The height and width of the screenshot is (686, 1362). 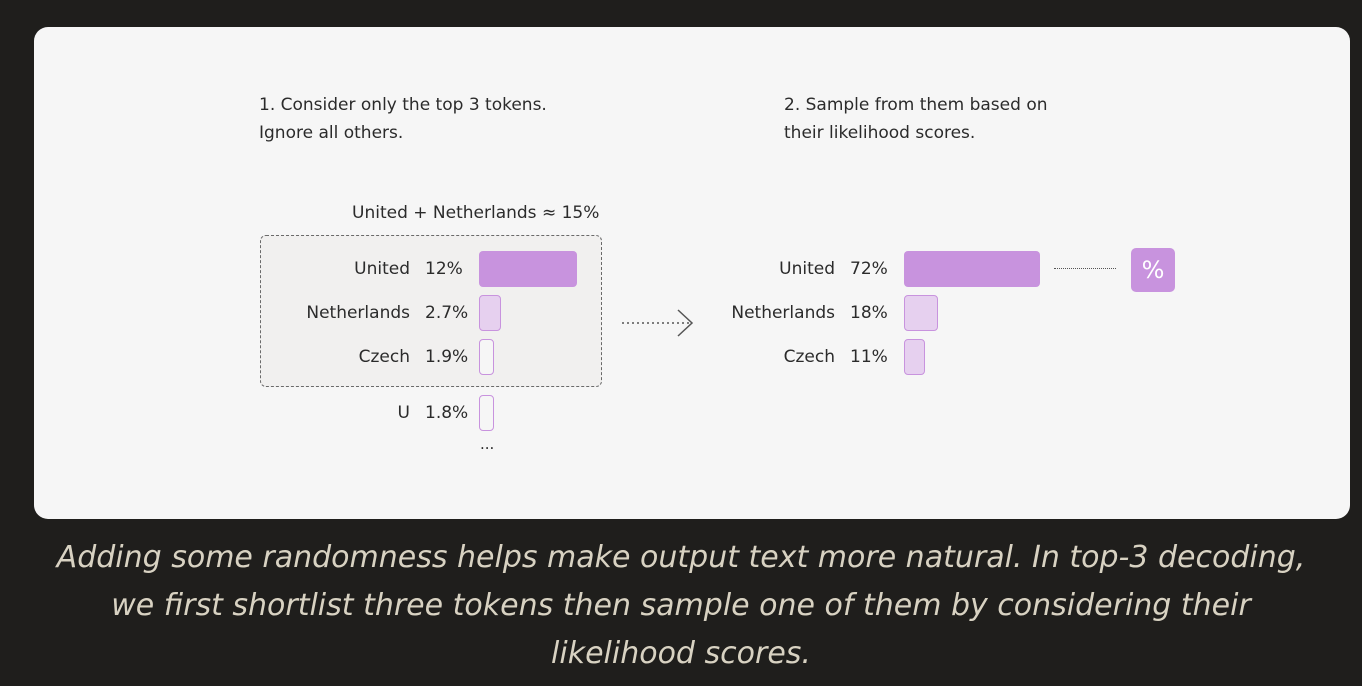 What do you see at coordinates (444, 269) in the screenshot?
I see `token-probability: 12%` at bounding box center [444, 269].